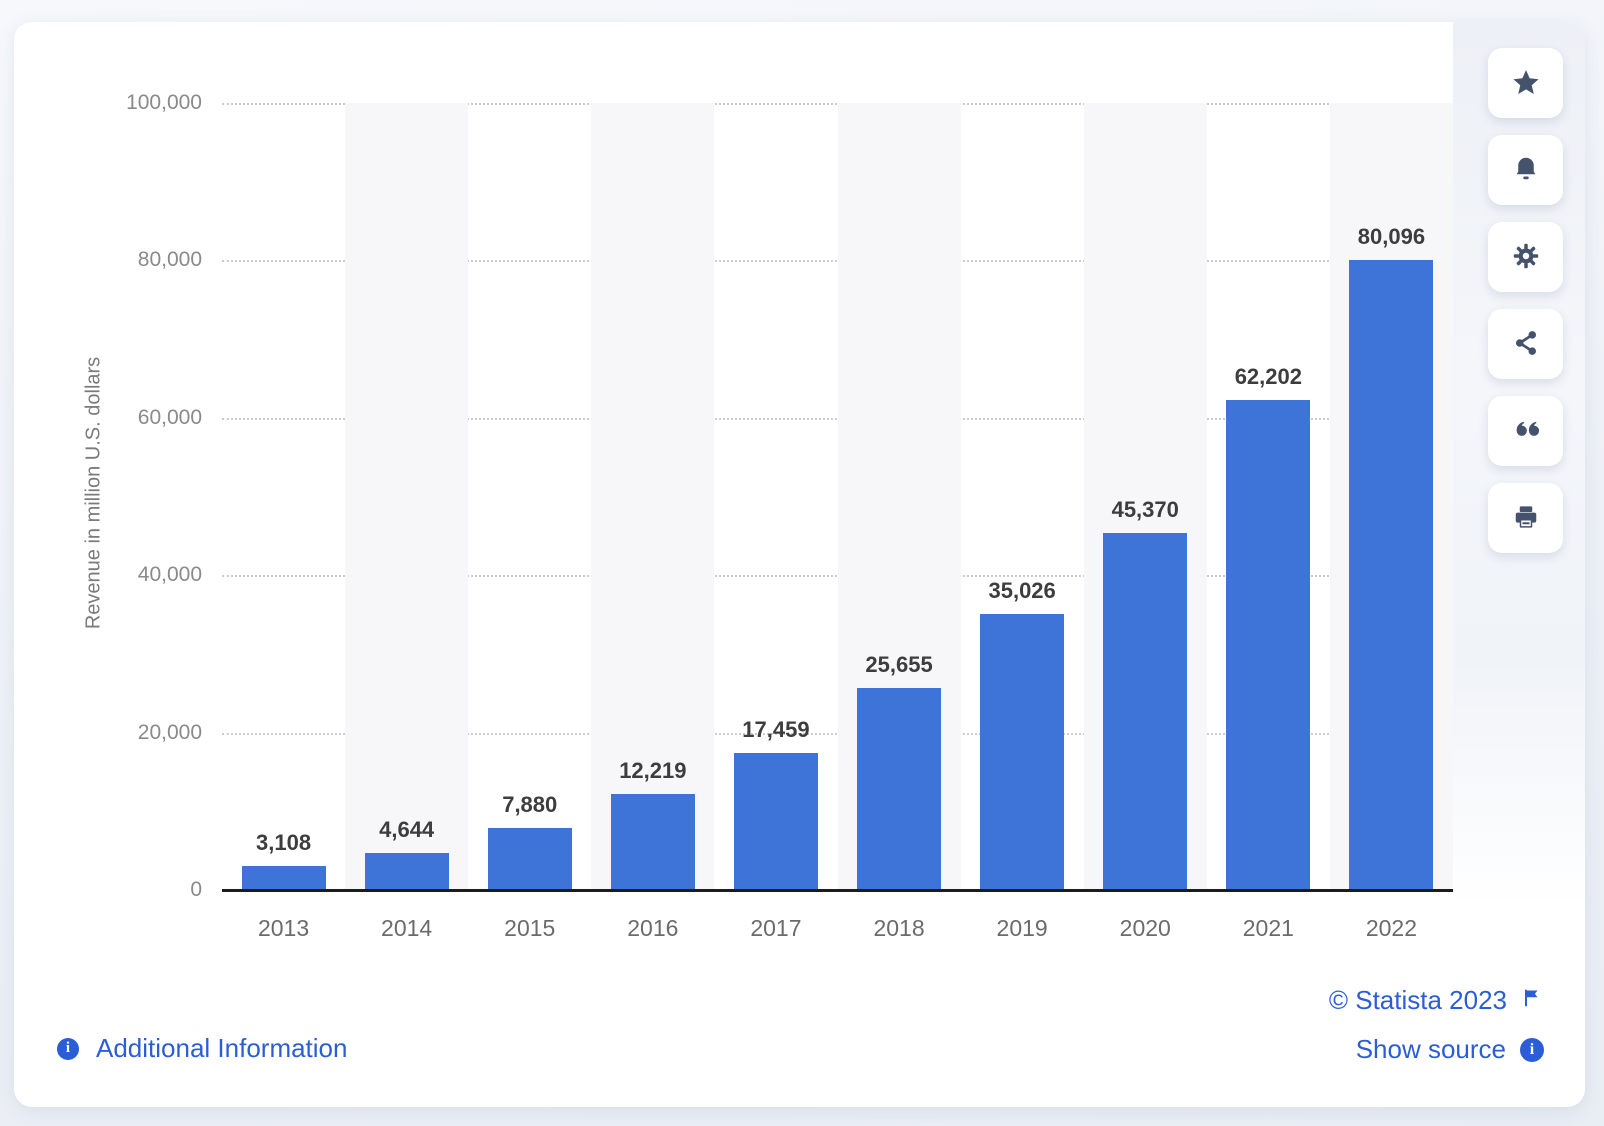 This screenshot has height=1126, width=1604. What do you see at coordinates (899, 522) in the screenshot?
I see `chart-column: 25,655 2018` at bounding box center [899, 522].